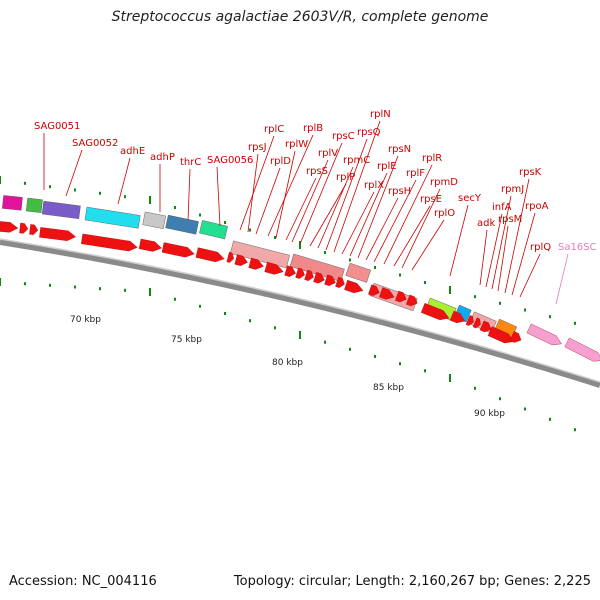 The height and width of the screenshot is (600, 600). I want to click on gene-label: rplW, so click(296, 144).